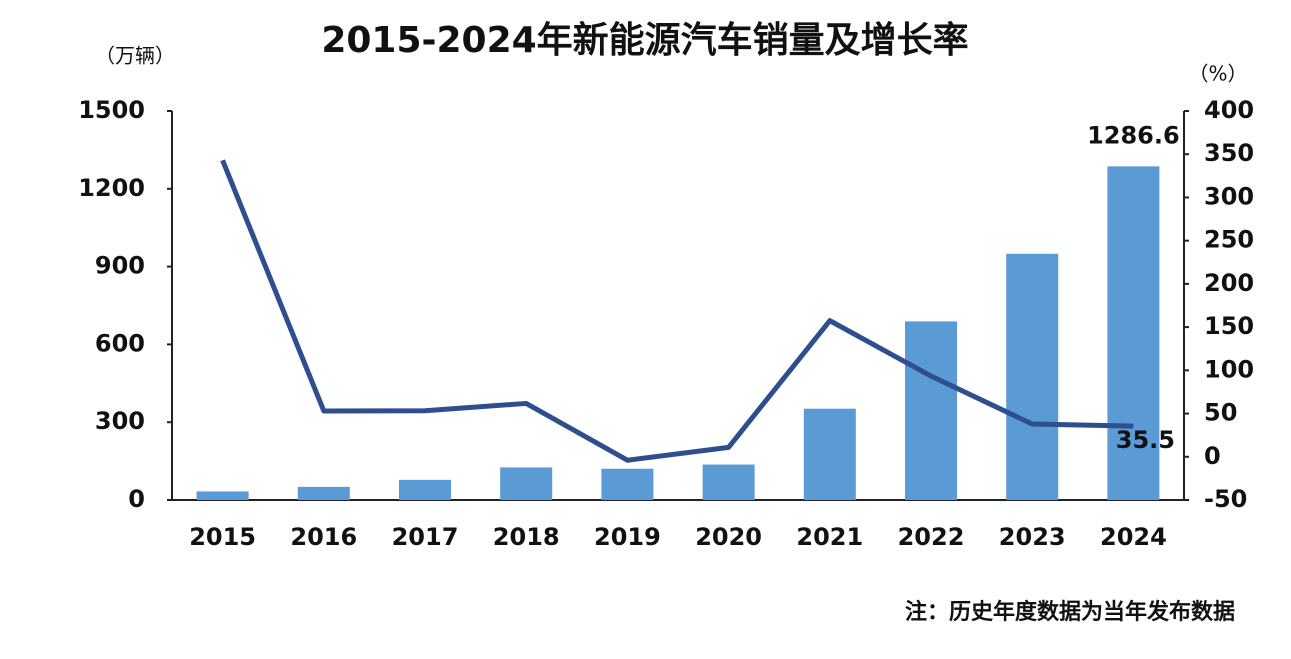  I want to click on y-tick-label: 1200, so click(111, 188).